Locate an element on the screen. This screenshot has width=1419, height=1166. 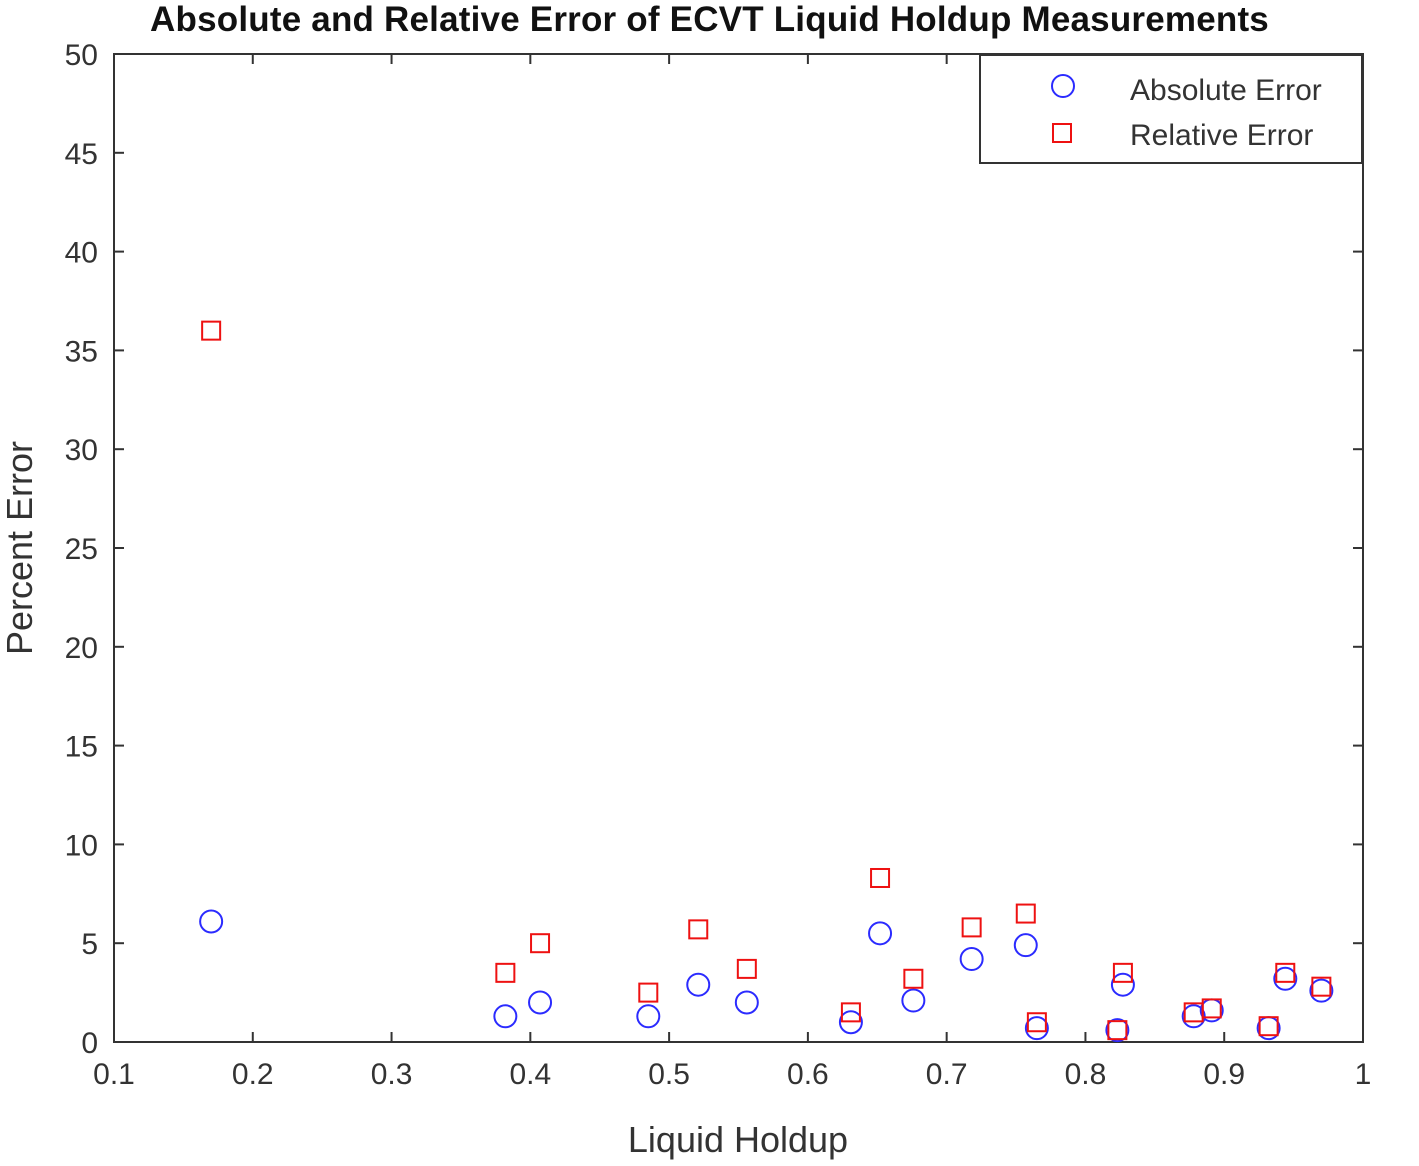
x-tick-label: 0.4 is located at coordinates (530, 1074).